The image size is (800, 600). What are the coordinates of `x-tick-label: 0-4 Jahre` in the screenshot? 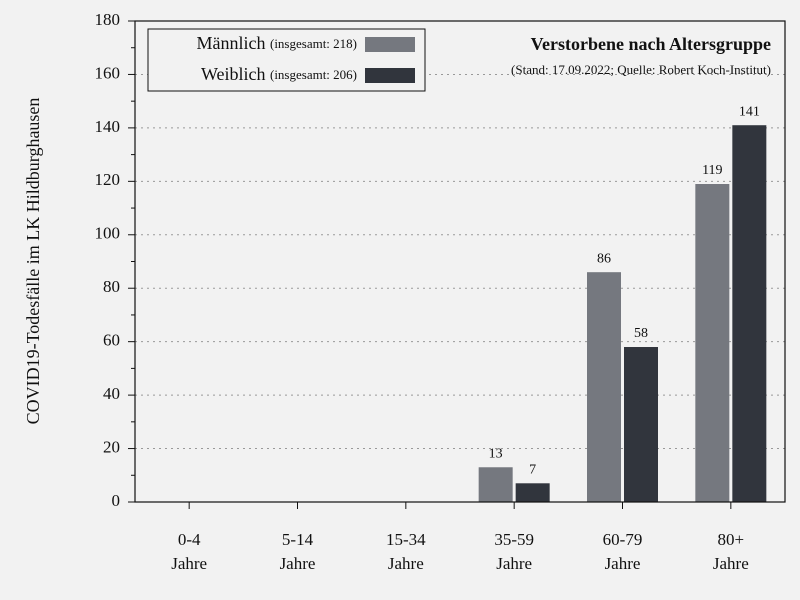 It's located at (189, 551).